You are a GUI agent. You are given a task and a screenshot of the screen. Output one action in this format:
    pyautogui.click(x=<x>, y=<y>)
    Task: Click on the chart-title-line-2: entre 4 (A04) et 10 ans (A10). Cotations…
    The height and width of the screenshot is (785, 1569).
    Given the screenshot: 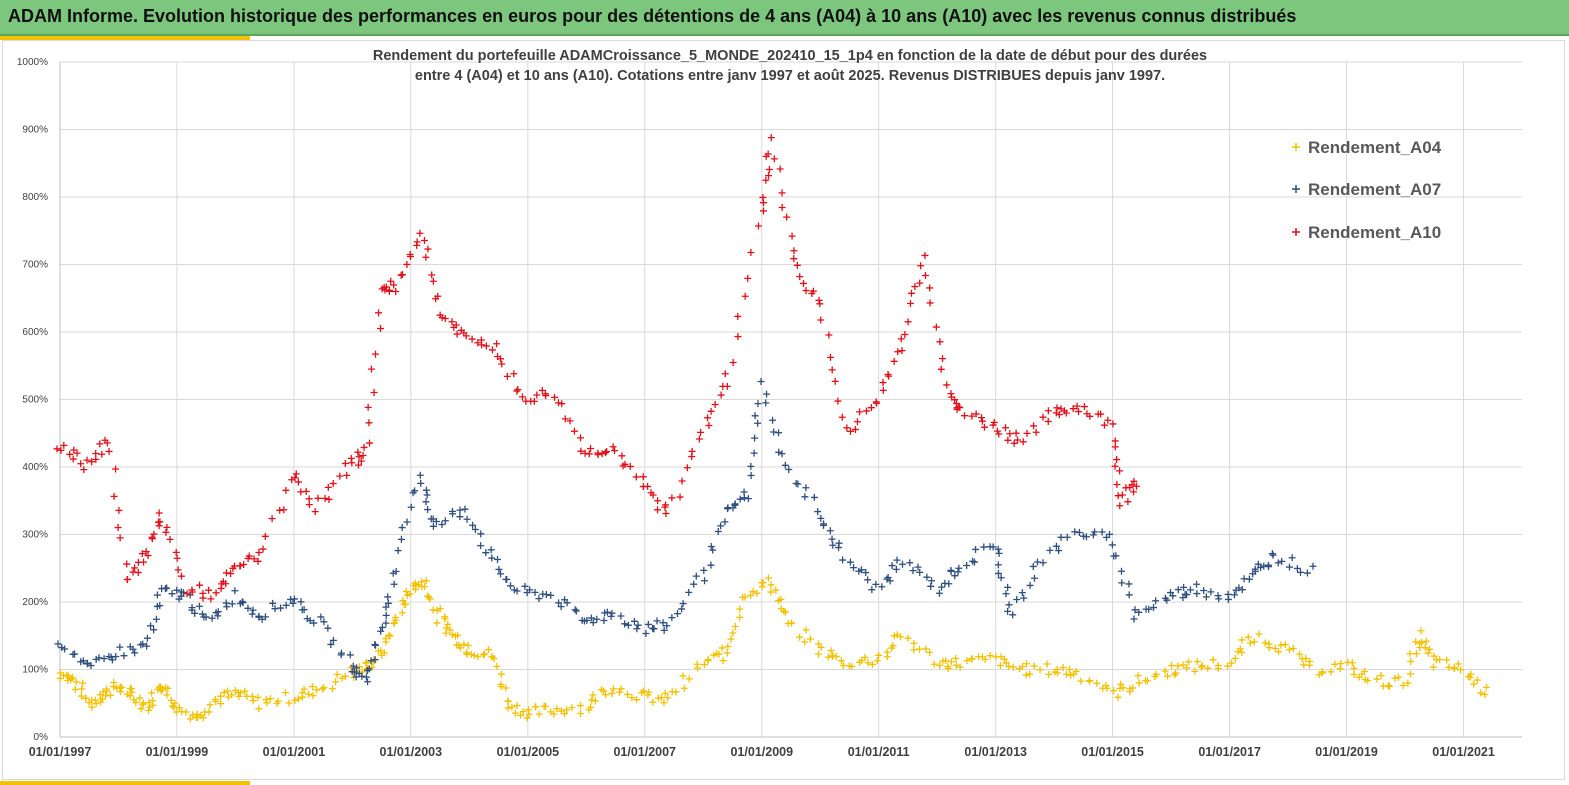 What is the action you would take?
    pyautogui.click(x=790, y=76)
    